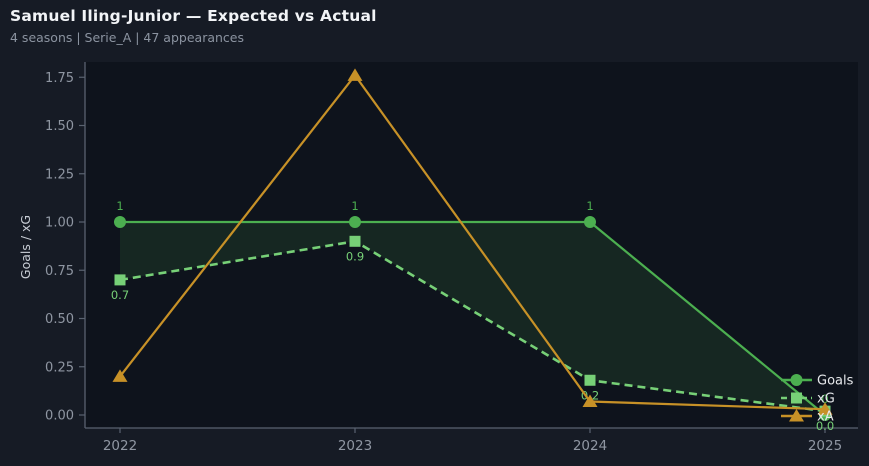  Describe the element at coordinates (59, 126) in the screenshot. I see `y-axis-tick-label: 1.50` at that location.